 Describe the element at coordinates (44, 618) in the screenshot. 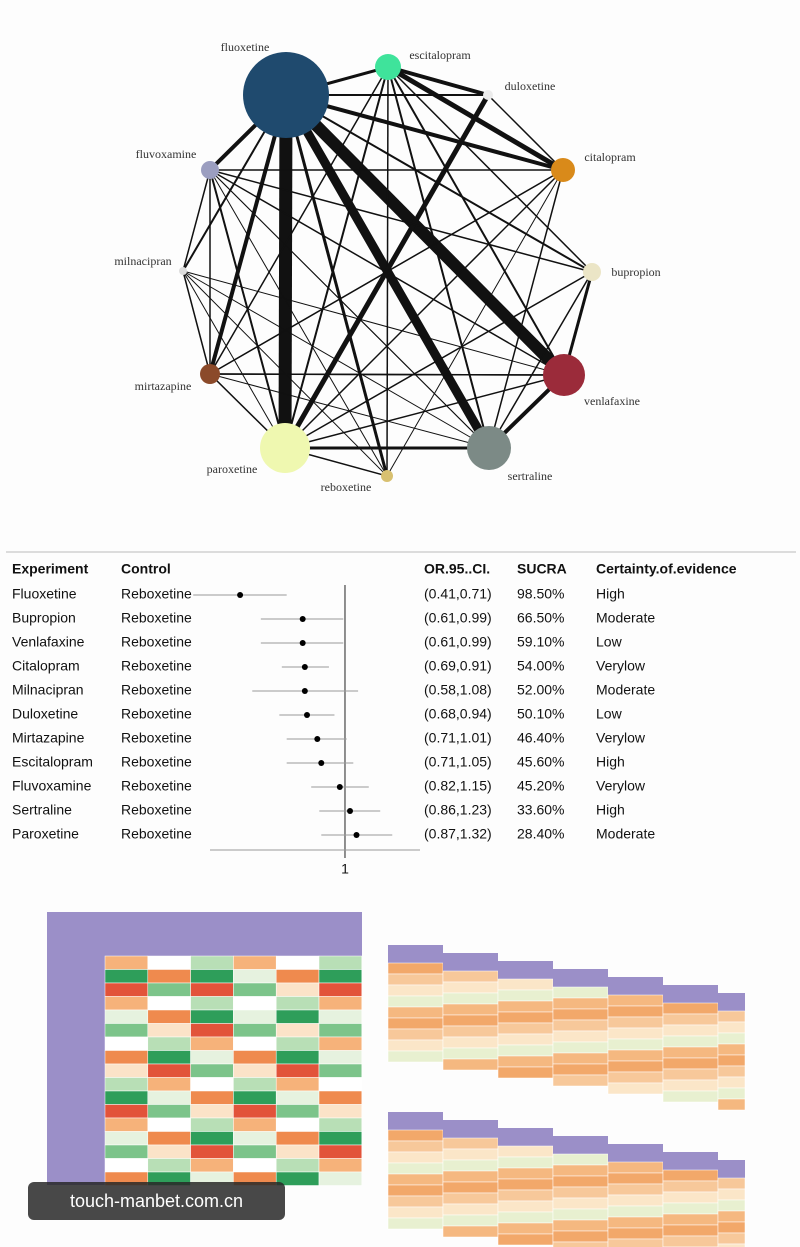

I see `cell: Bupropion` at that location.